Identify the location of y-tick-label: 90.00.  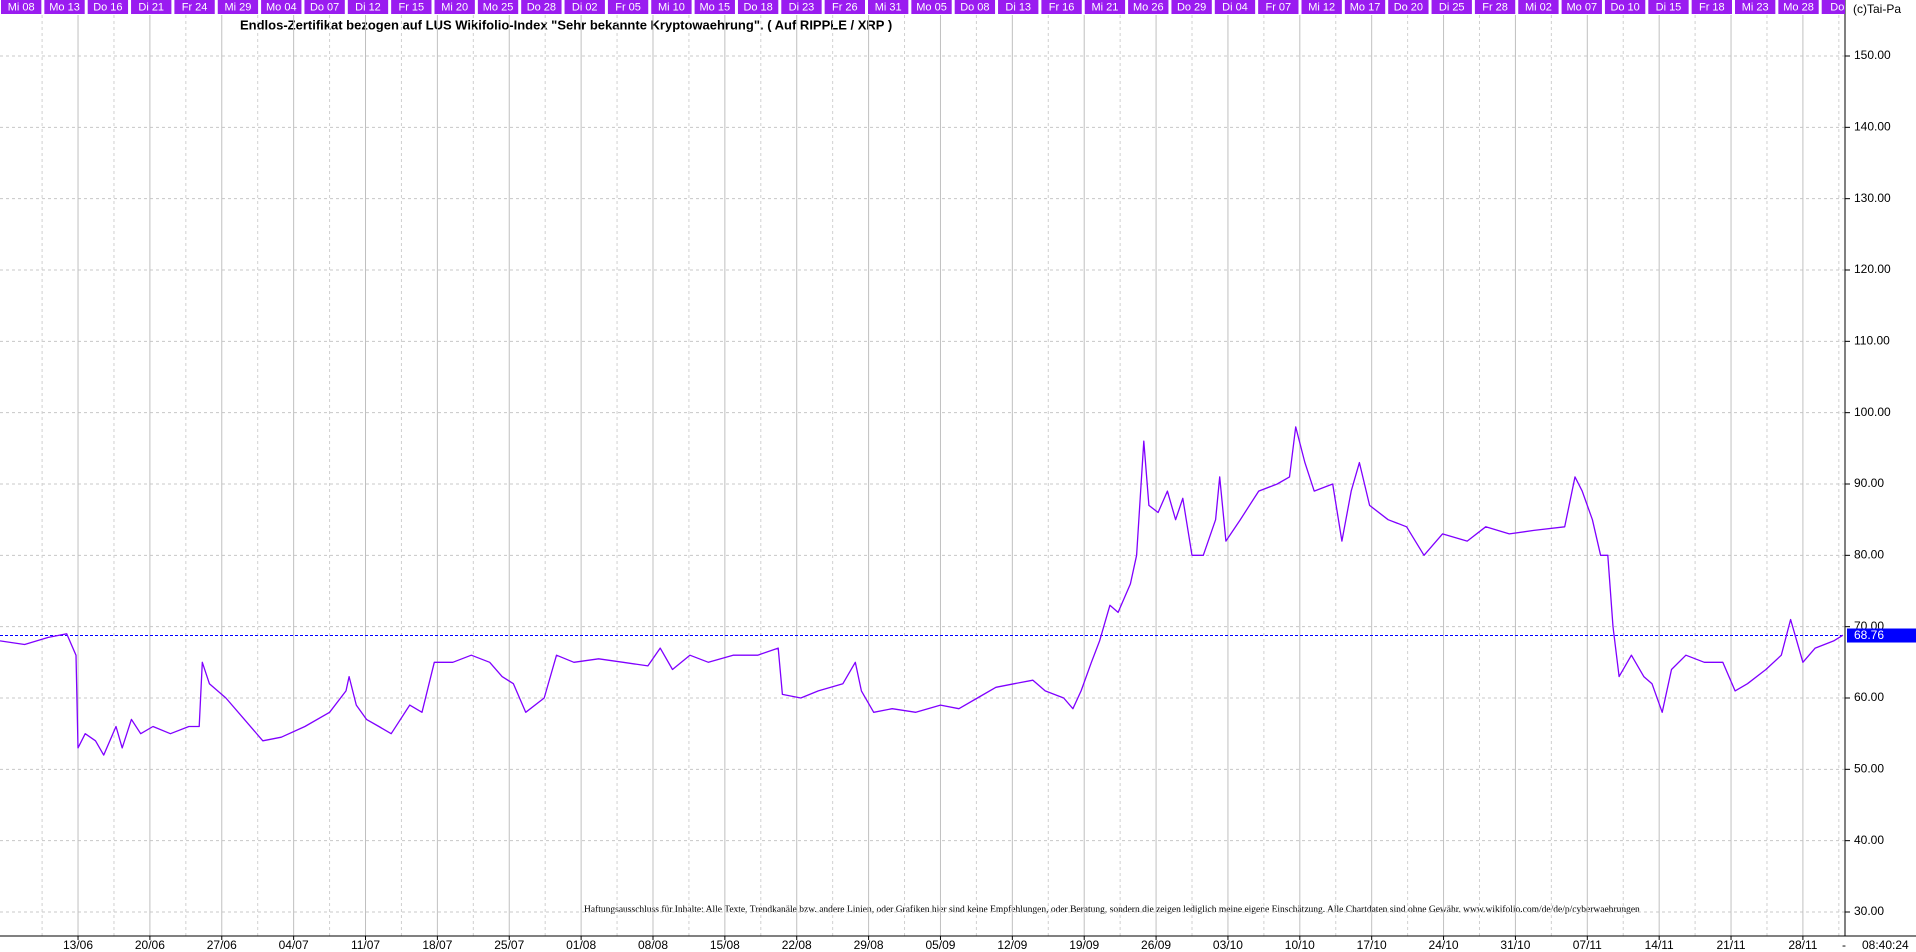
(1869, 483).